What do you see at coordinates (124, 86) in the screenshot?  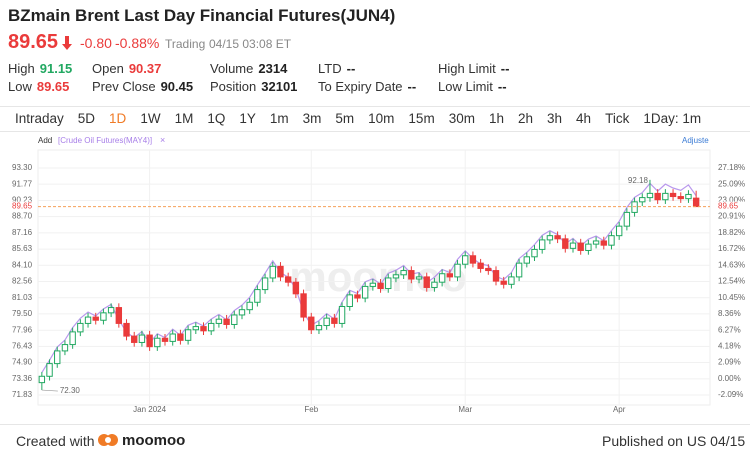 I see `stat-label: Prev Close` at bounding box center [124, 86].